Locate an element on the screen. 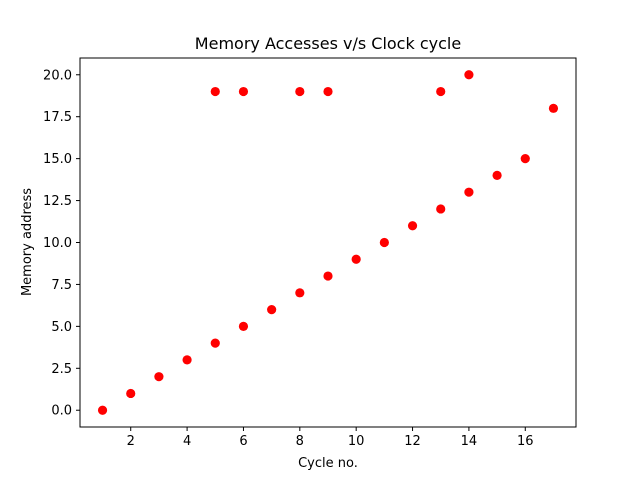 The width and height of the screenshot is (640, 480). x-tick-label: 8 is located at coordinates (300, 441).